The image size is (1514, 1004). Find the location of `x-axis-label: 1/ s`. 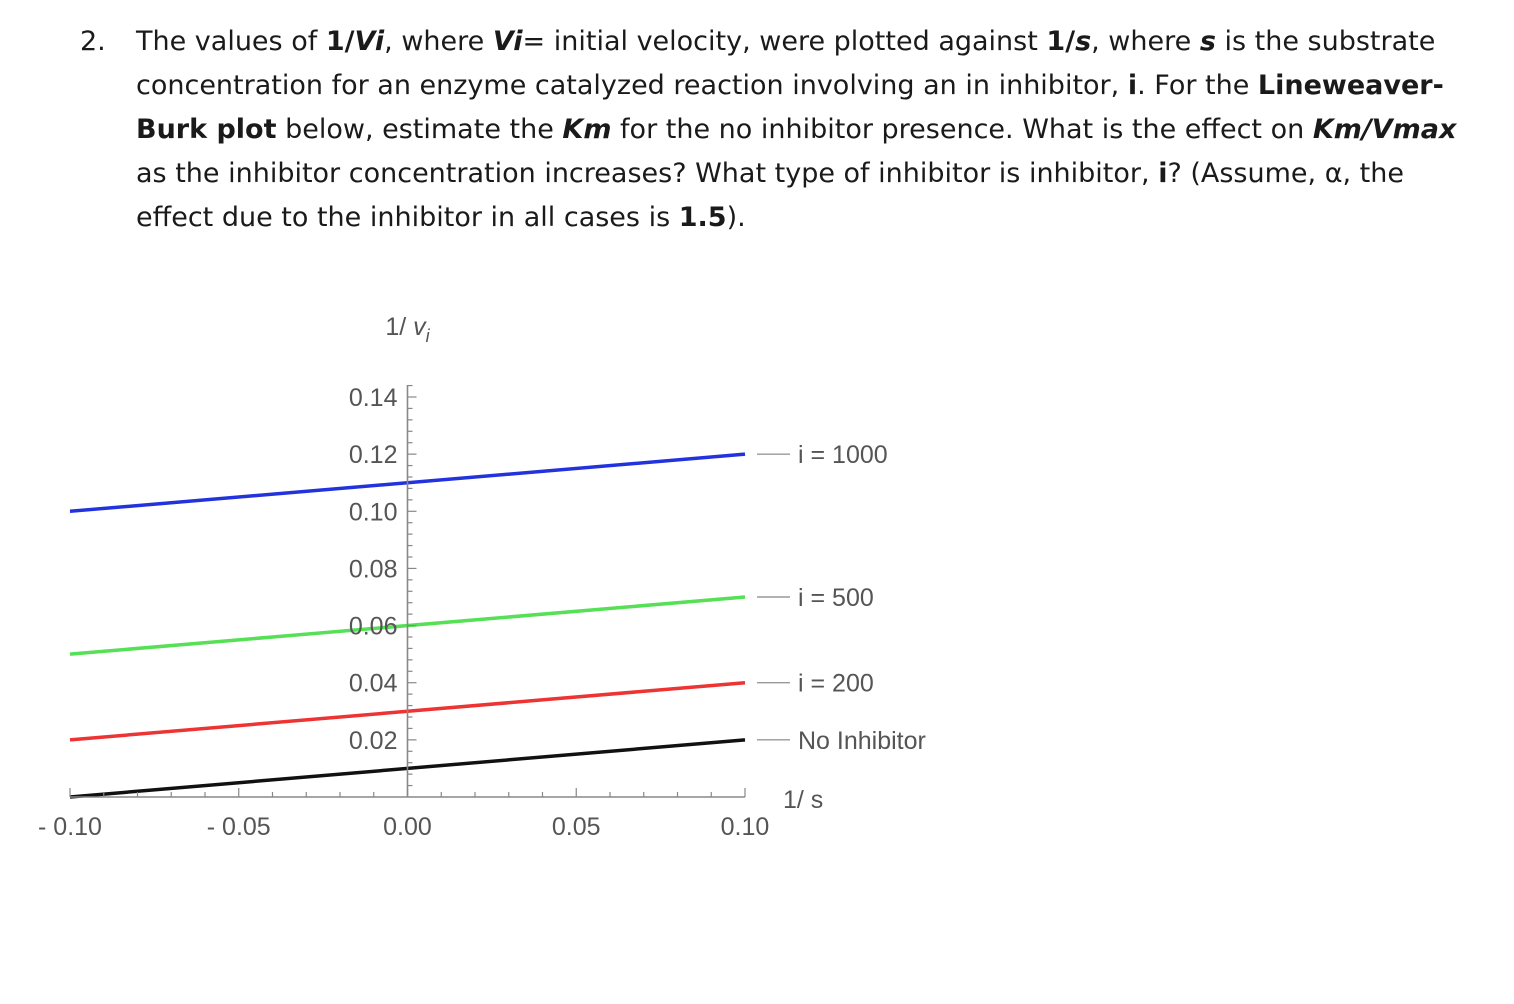

x-axis-label: 1/ s is located at coordinates (803, 800).